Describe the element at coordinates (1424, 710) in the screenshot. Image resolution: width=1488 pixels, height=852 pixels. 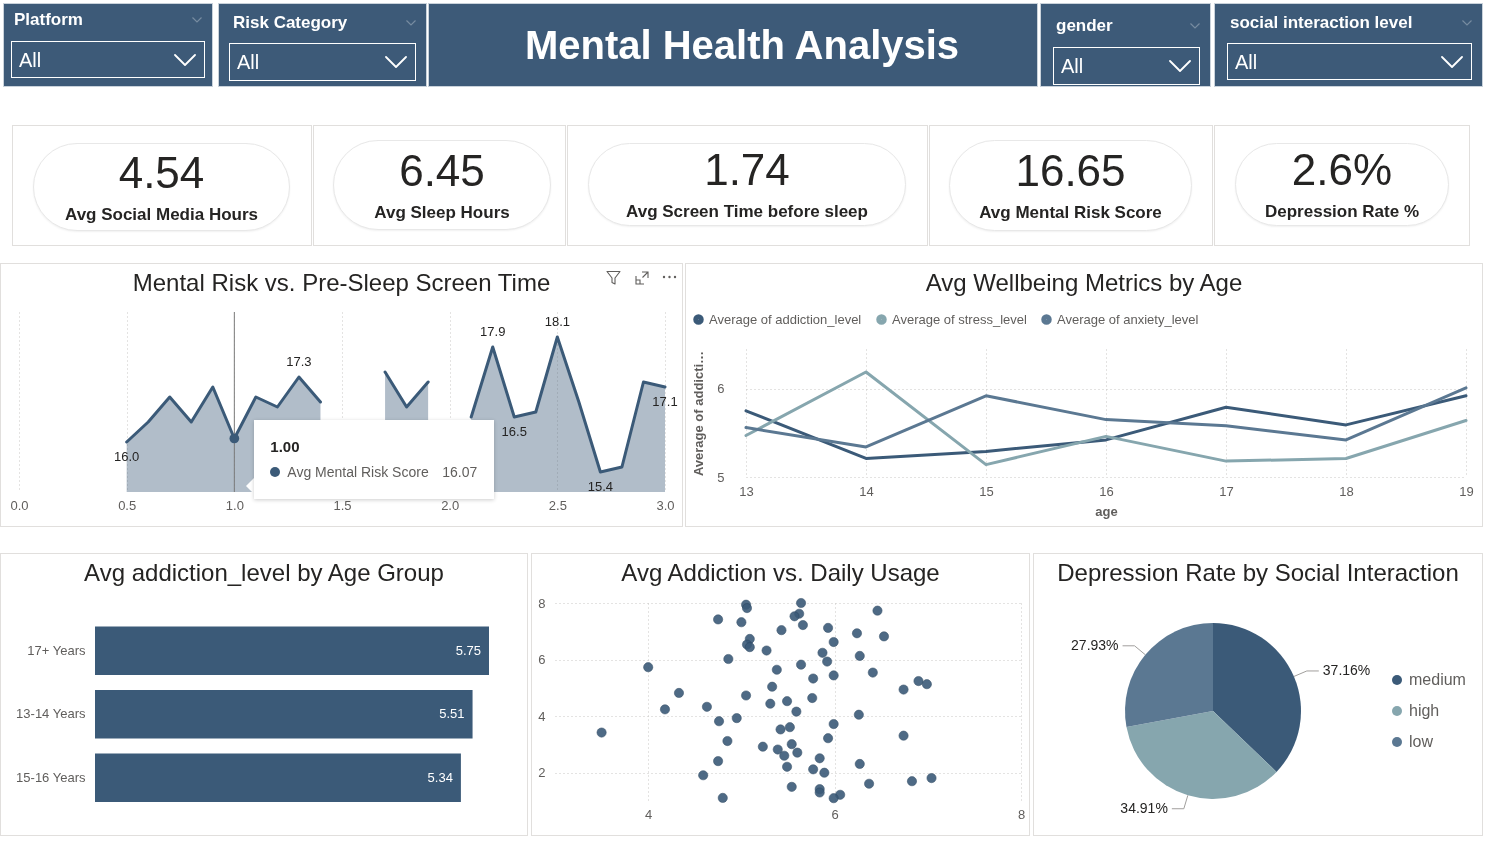
I see `legend-label: high` at that location.